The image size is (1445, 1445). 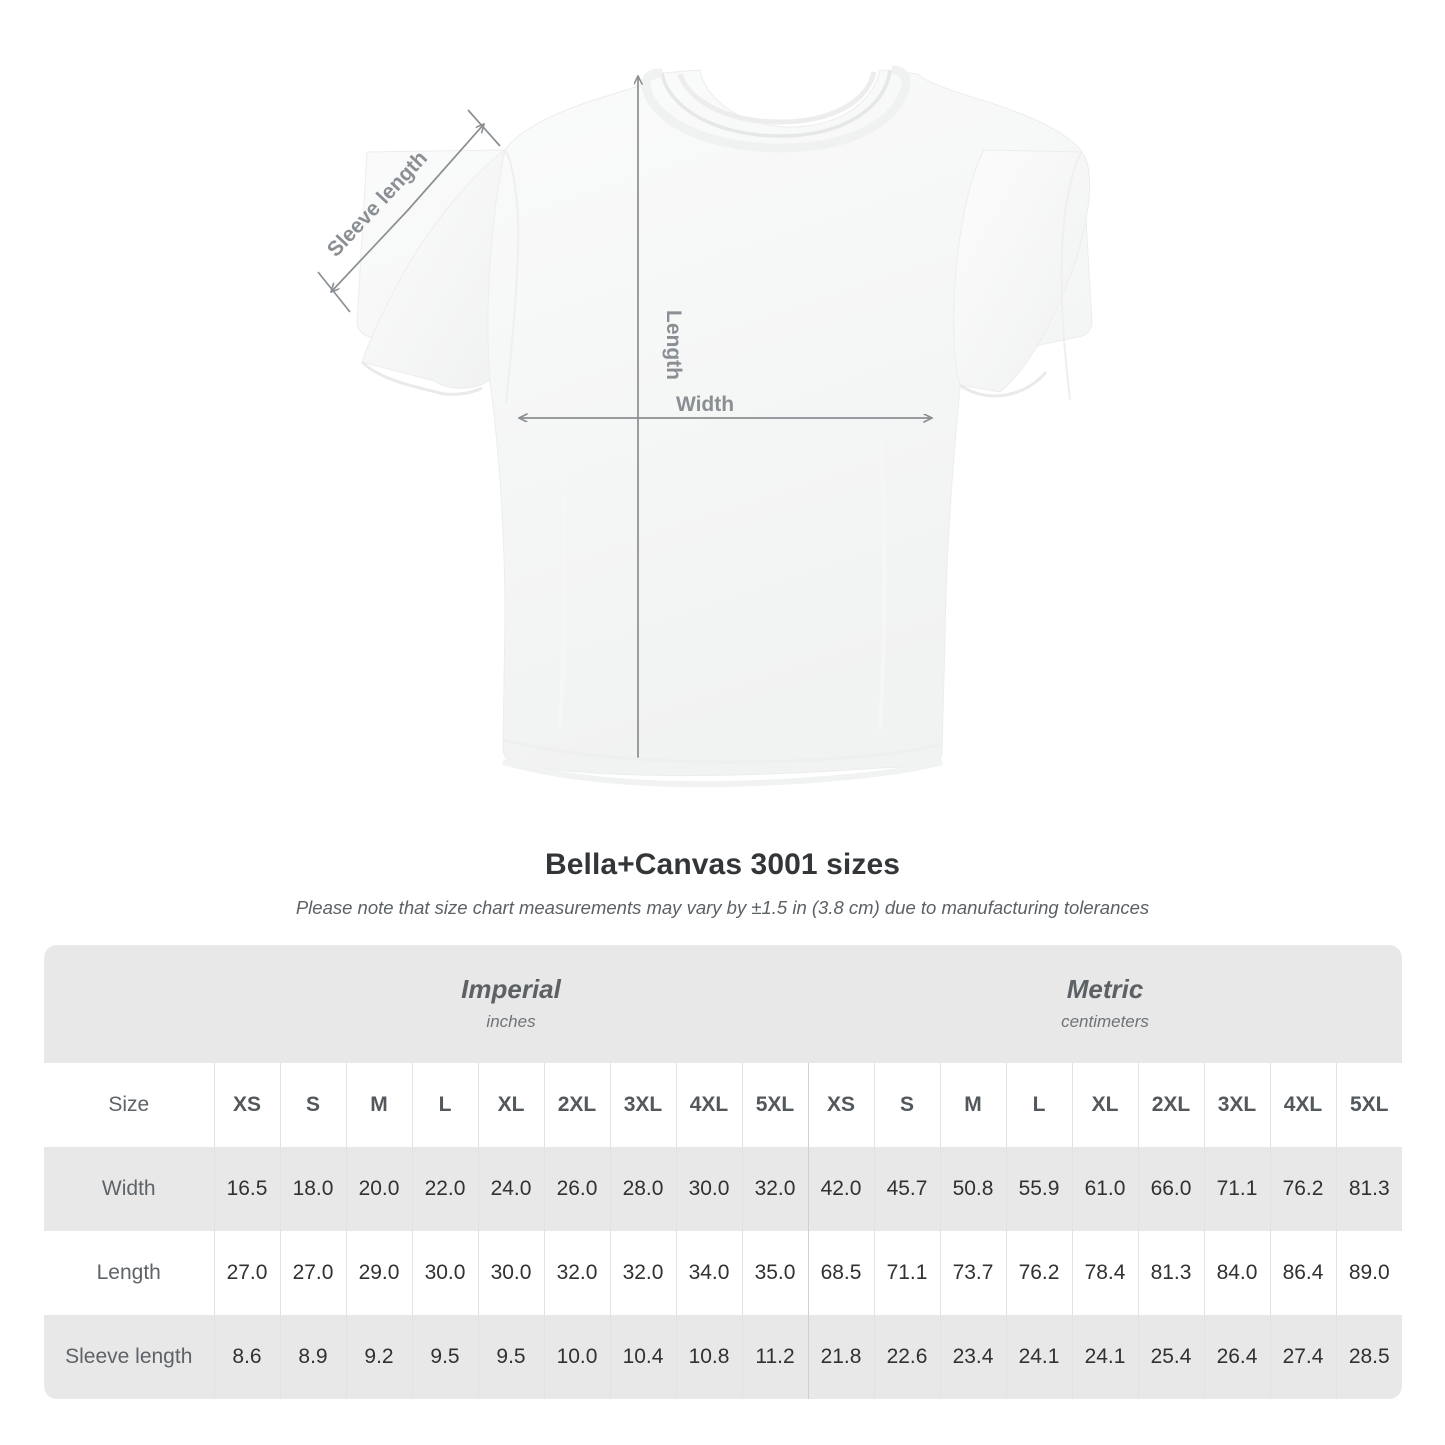 What do you see at coordinates (777, 98) in the screenshot?
I see `neckline-inner` at bounding box center [777, 98].